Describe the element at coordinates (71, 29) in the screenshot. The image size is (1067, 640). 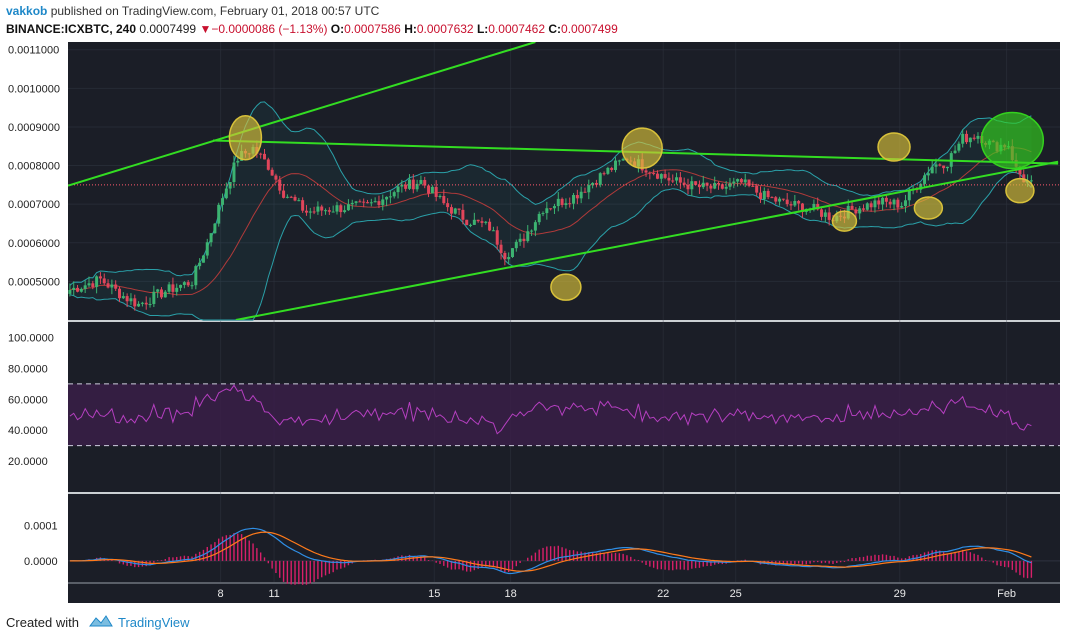
I see `symbol-label: BINANCE:ICXBTC, 240` at that location.